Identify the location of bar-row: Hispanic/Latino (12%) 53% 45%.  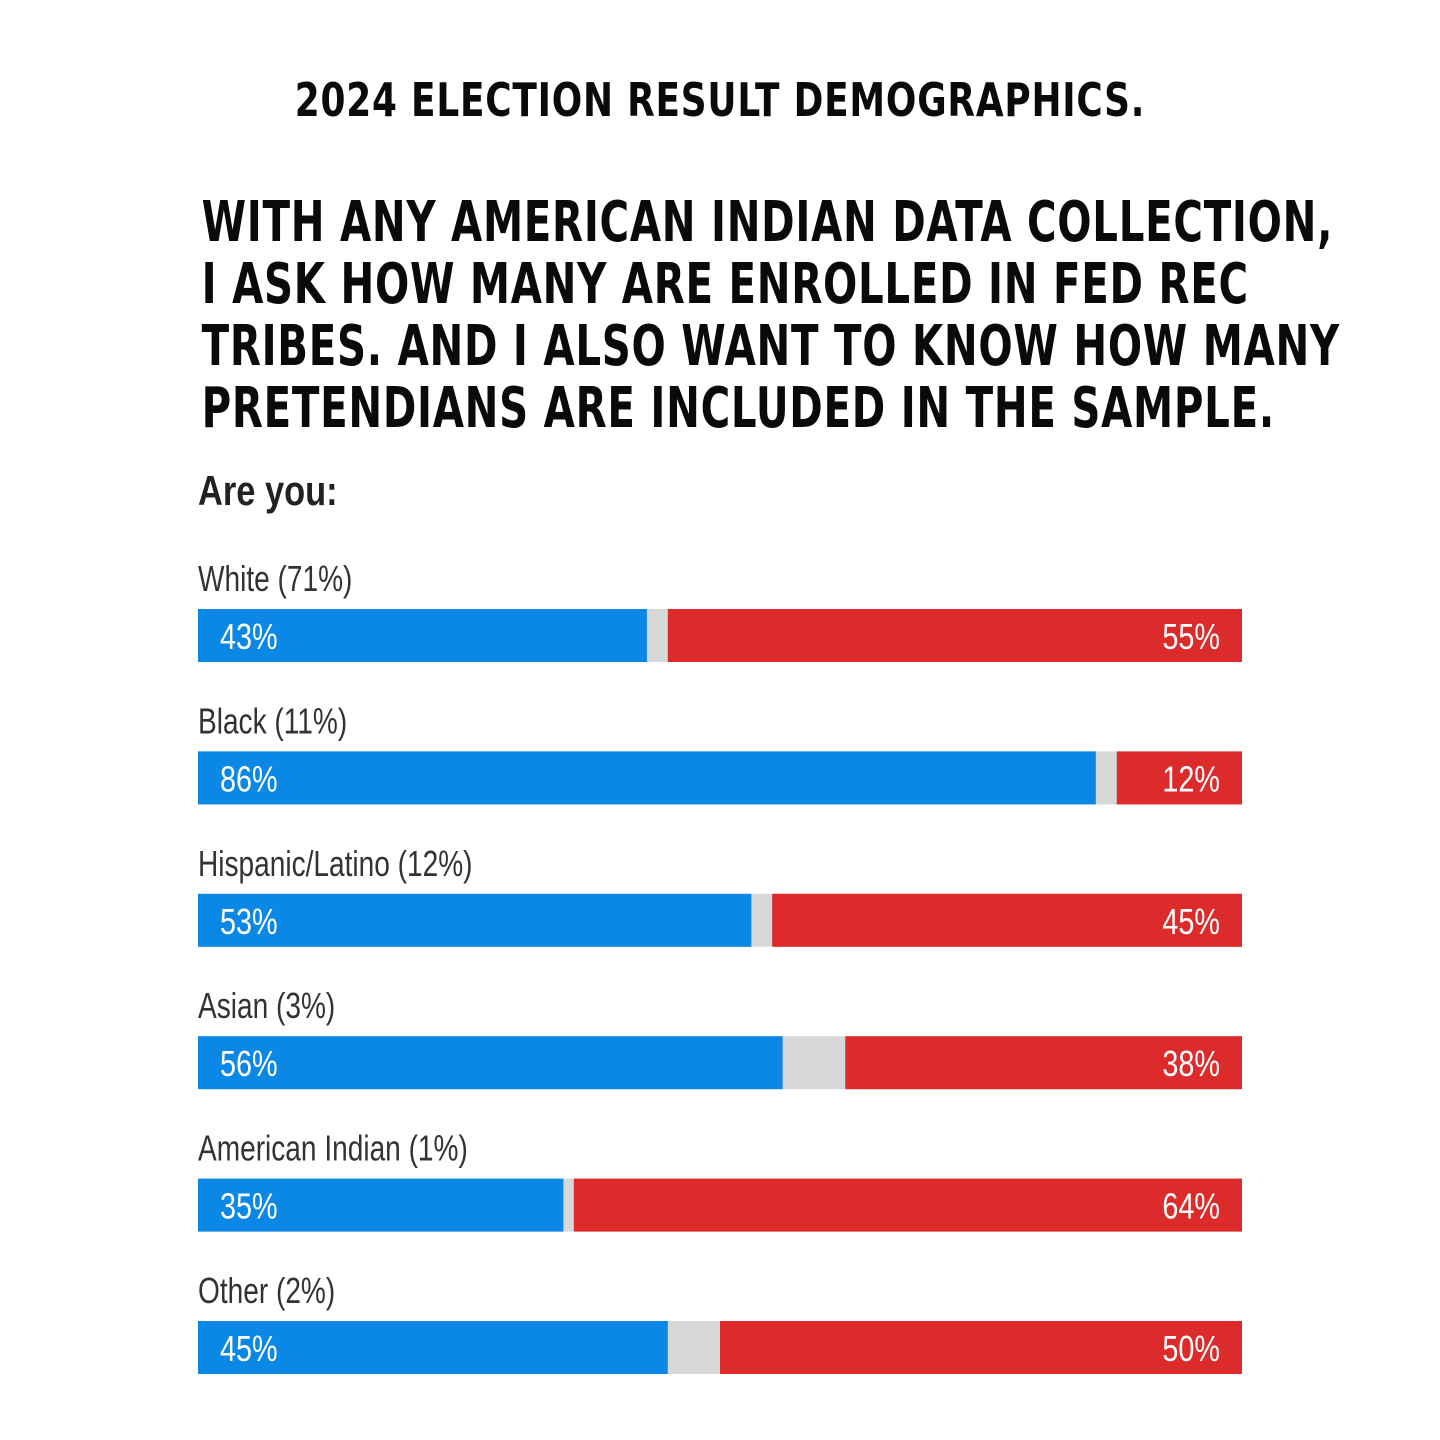
(720, 895).